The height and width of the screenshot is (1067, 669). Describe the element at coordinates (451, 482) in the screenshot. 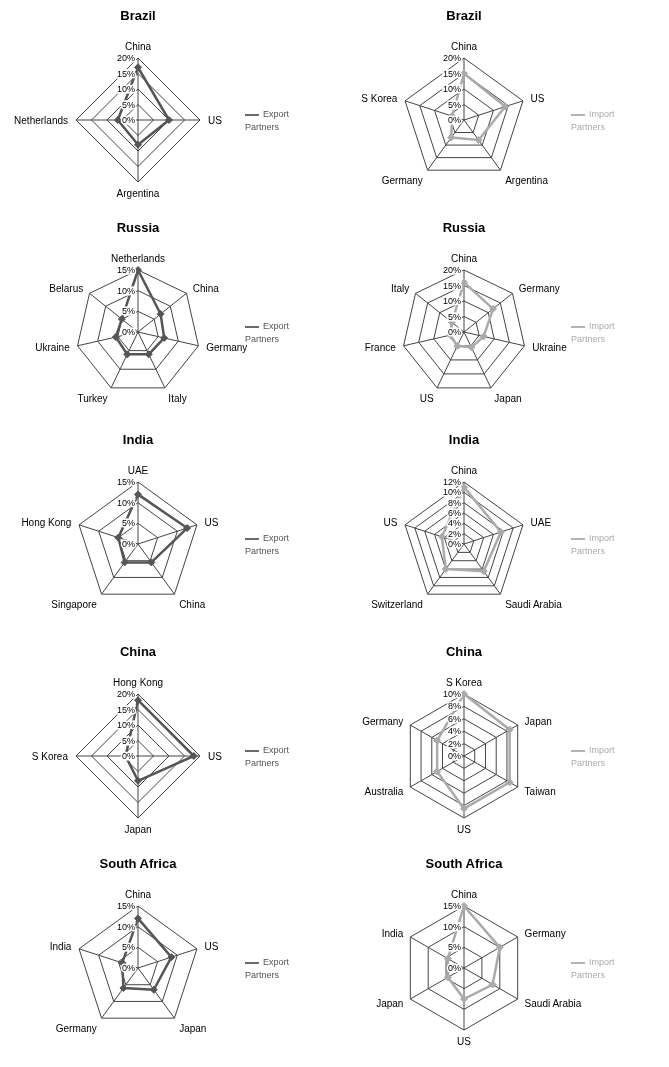

I see `y-tick-label: 12%` at that location.